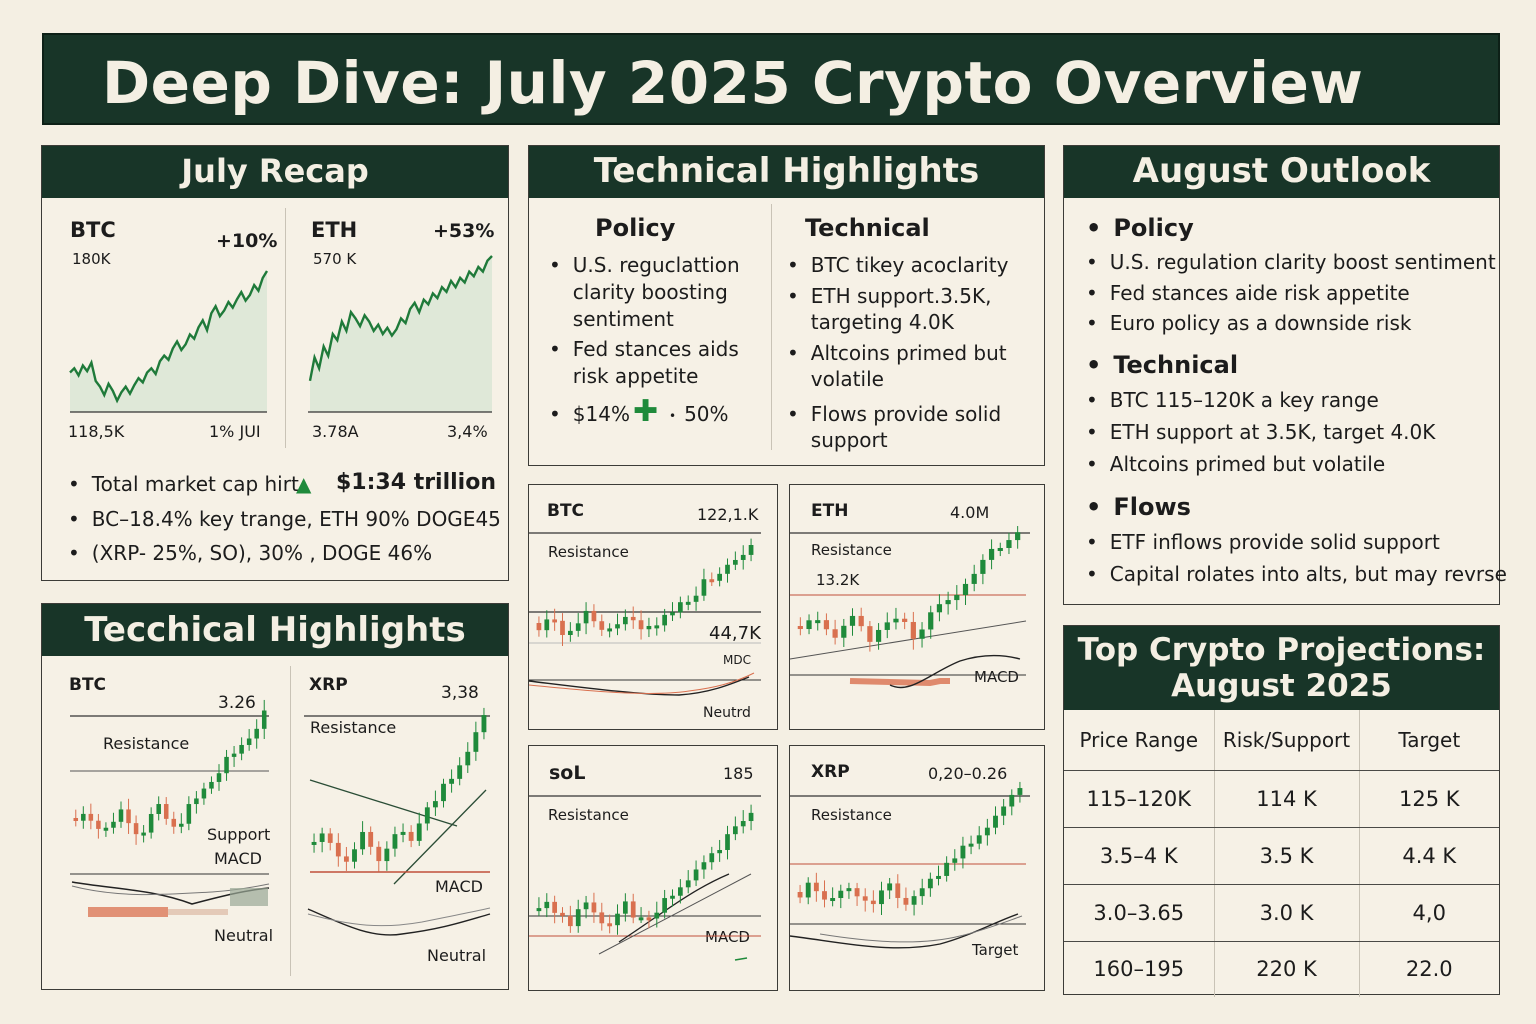 This screenshot has height=1024, width=1536. Describe the element at coordinates (1286, 969) in the screenshot. I see `cell: 220 K` at that location.